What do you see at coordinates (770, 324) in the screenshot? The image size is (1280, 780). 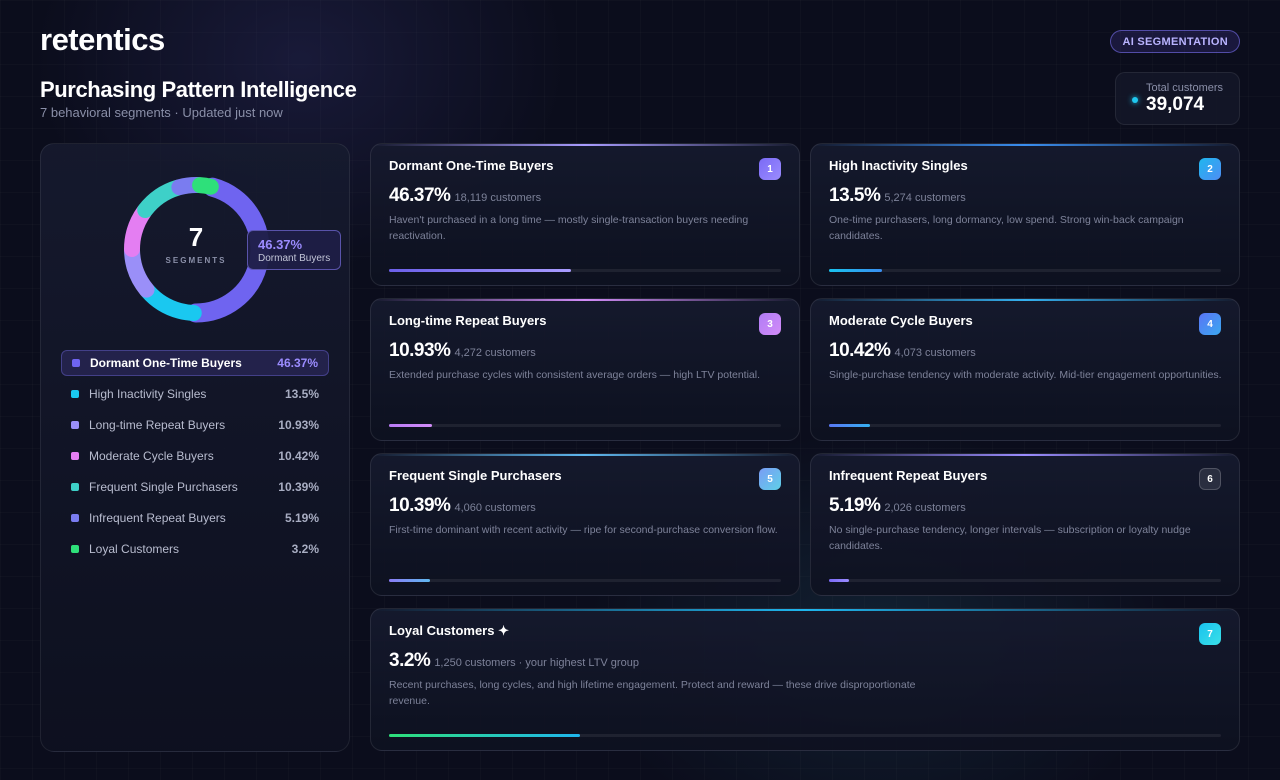 I see `segment-rank-badge: 3` at bounding box center [770, 324].